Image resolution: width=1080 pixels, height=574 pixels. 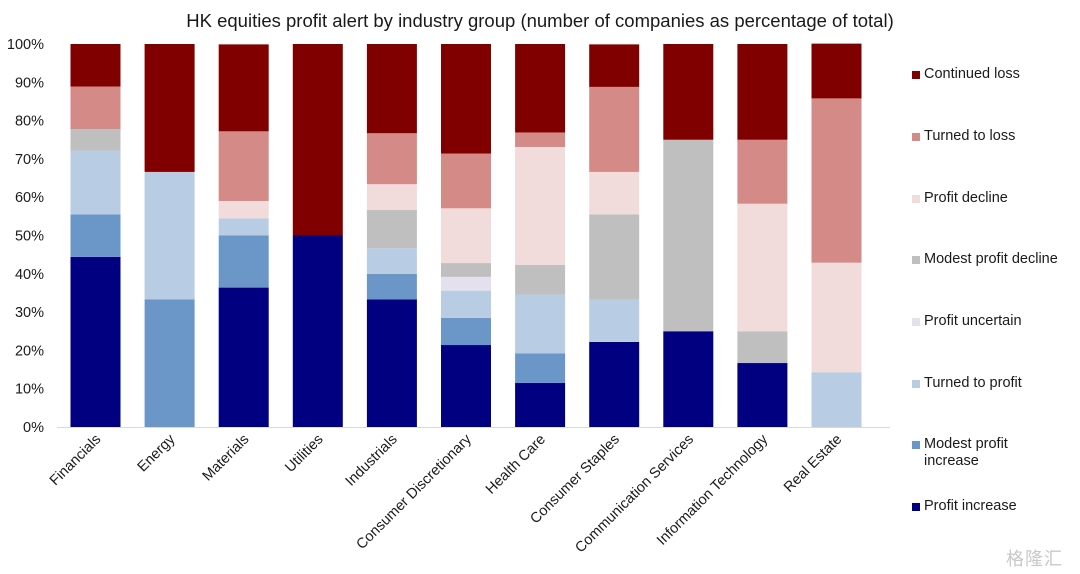 I want to click on y-tick-label: 30%, so click(x=29, y=313).